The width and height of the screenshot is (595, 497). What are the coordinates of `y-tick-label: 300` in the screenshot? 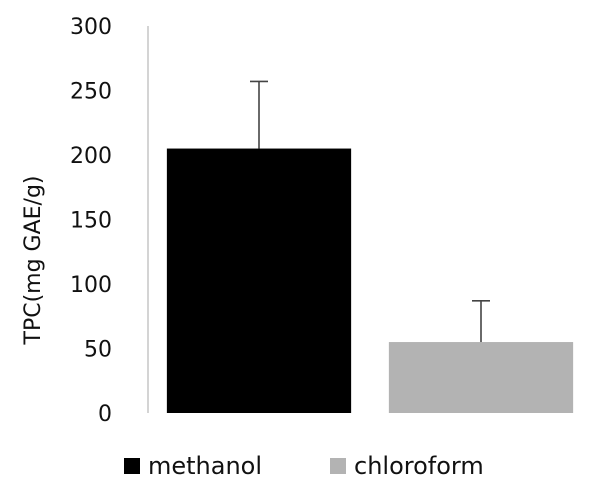 It's located at (91, 27).